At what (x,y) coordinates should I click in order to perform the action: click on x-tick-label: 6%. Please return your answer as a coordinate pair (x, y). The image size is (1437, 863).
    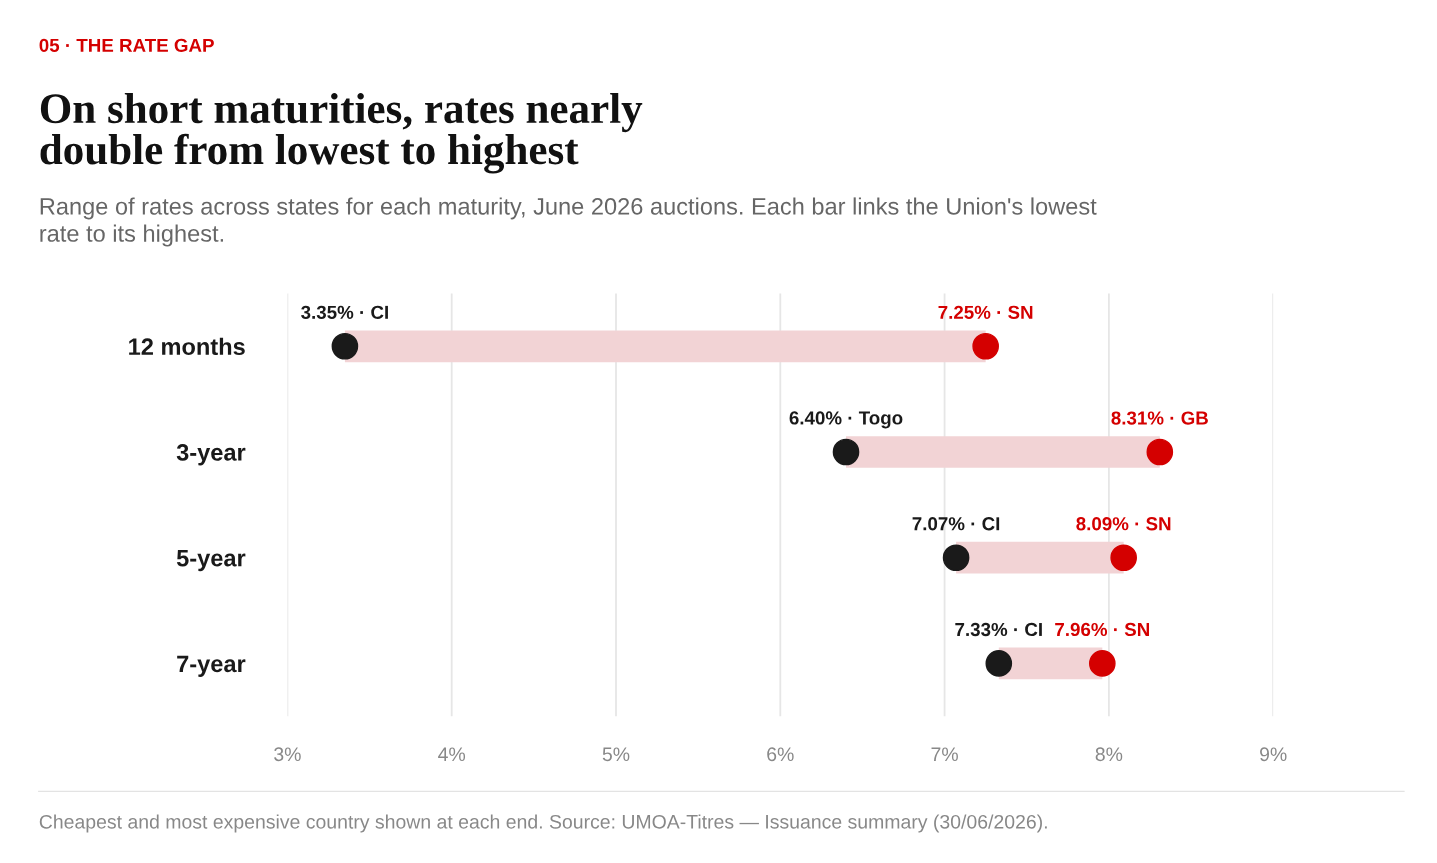
    Looking at the image, I should click on (780, 754).